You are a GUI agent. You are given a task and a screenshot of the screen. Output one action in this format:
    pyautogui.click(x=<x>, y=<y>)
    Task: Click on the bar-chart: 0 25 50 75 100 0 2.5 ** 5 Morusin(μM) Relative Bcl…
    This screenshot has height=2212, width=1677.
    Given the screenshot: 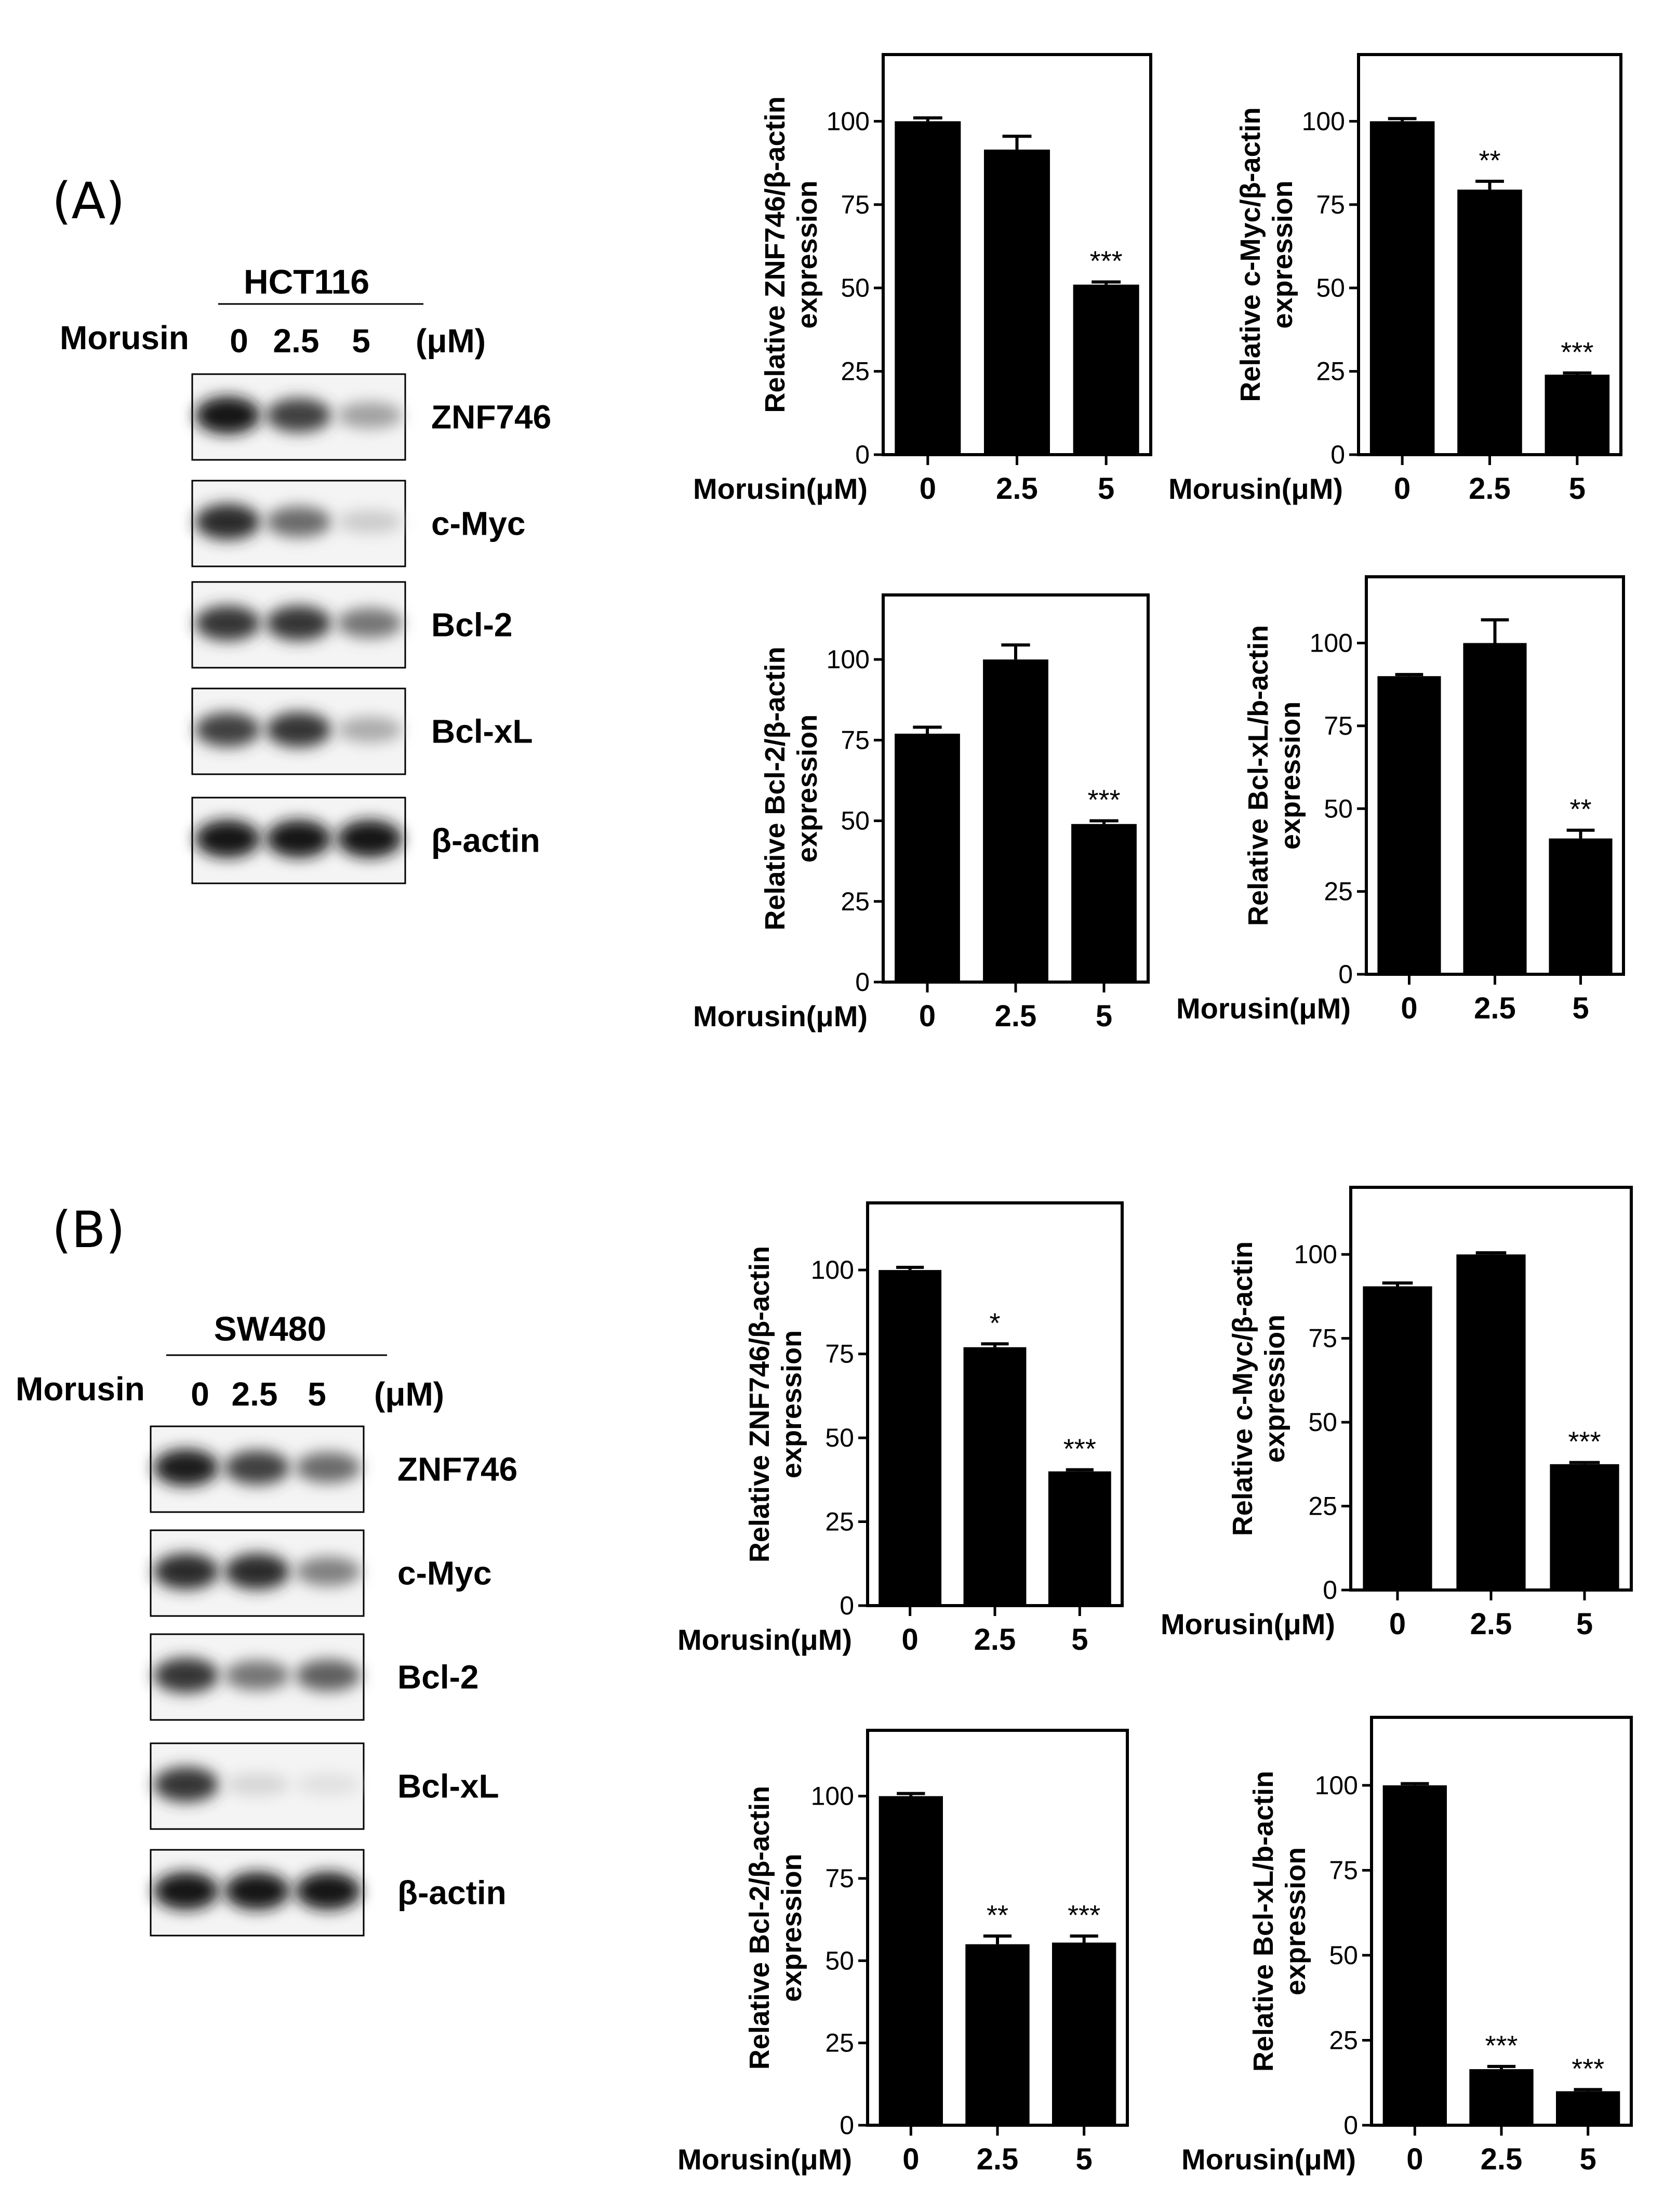 What is the action you would take?
    pyautogui.click(x=1401, y=800)
    